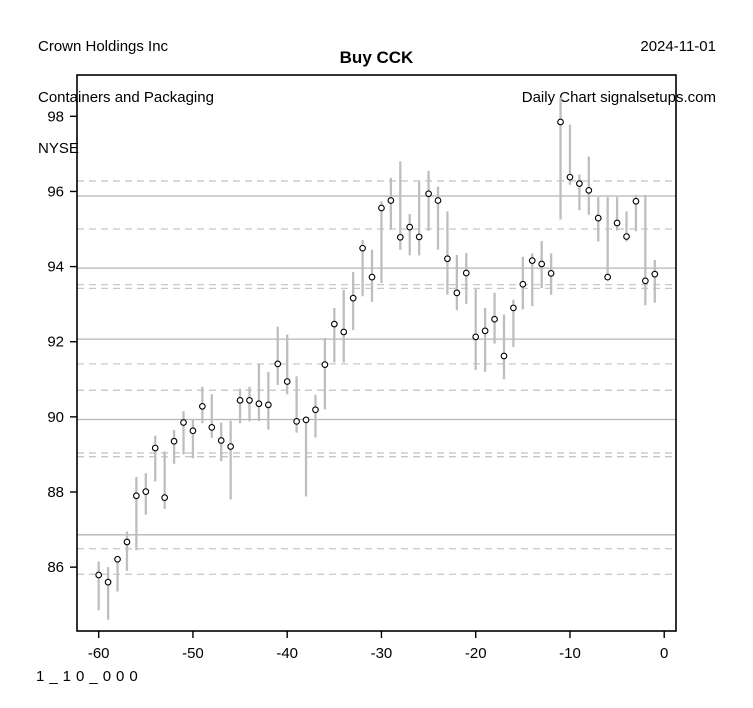 The width and height of the screenshot is (753, 708). I want to click on y-tick-label: 88, so click(55, 492).